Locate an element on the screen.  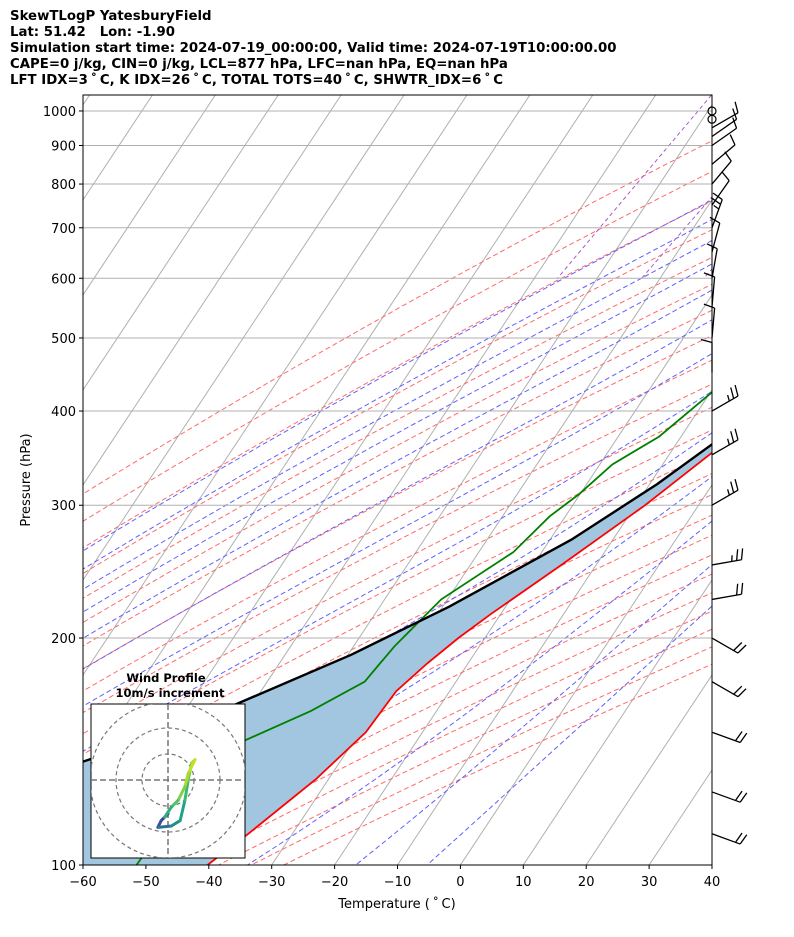
mixing-ratio-lines is located at coordinates (634, 187).